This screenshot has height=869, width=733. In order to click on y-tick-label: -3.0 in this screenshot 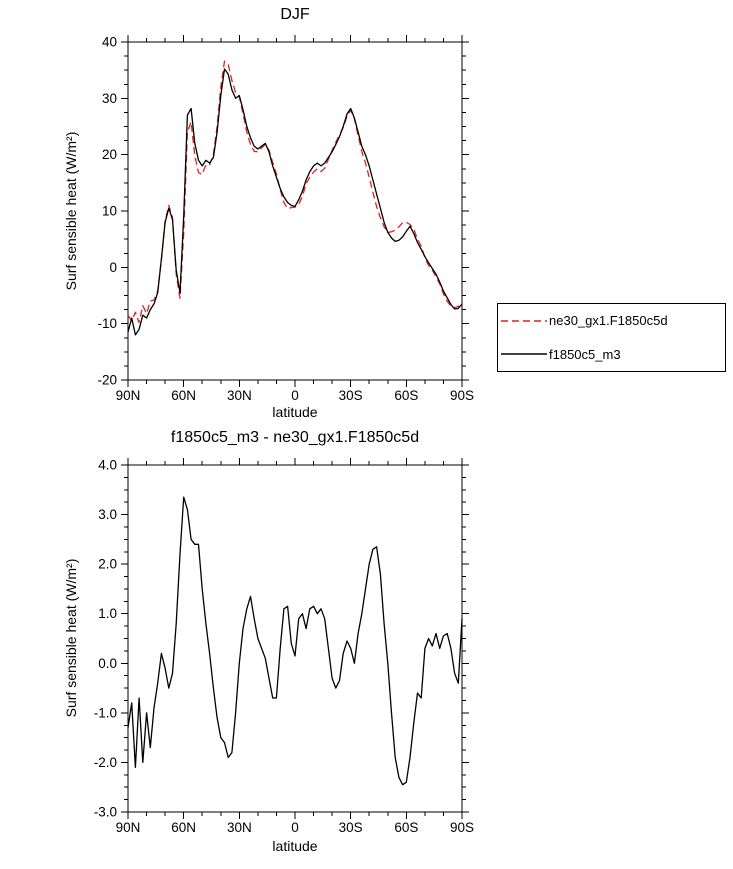, I will do `click(105, 812)`.